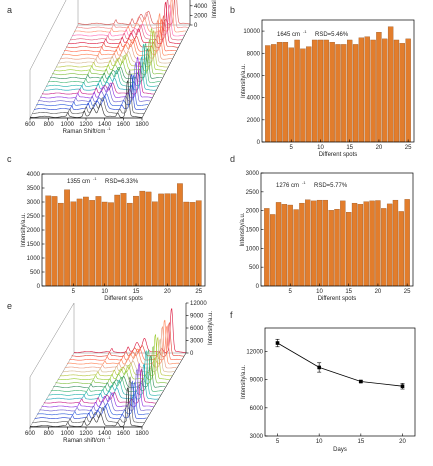 This screenshot has height=466, width=433. I want to click on y-tick-label: 4000, so click(254, 99).